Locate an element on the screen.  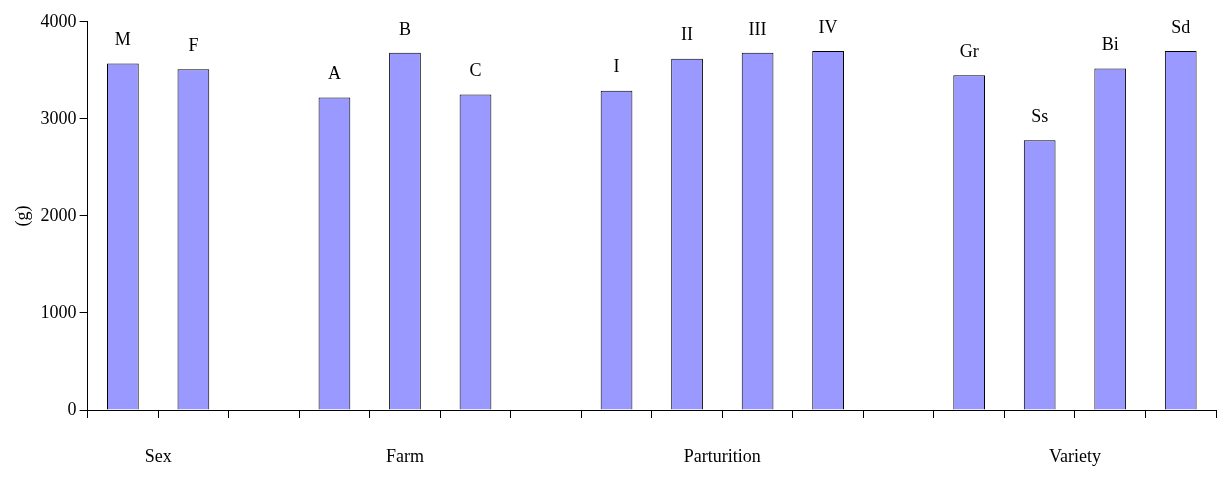
y-tick-label: 4000 is located at coordinates (58, 20).